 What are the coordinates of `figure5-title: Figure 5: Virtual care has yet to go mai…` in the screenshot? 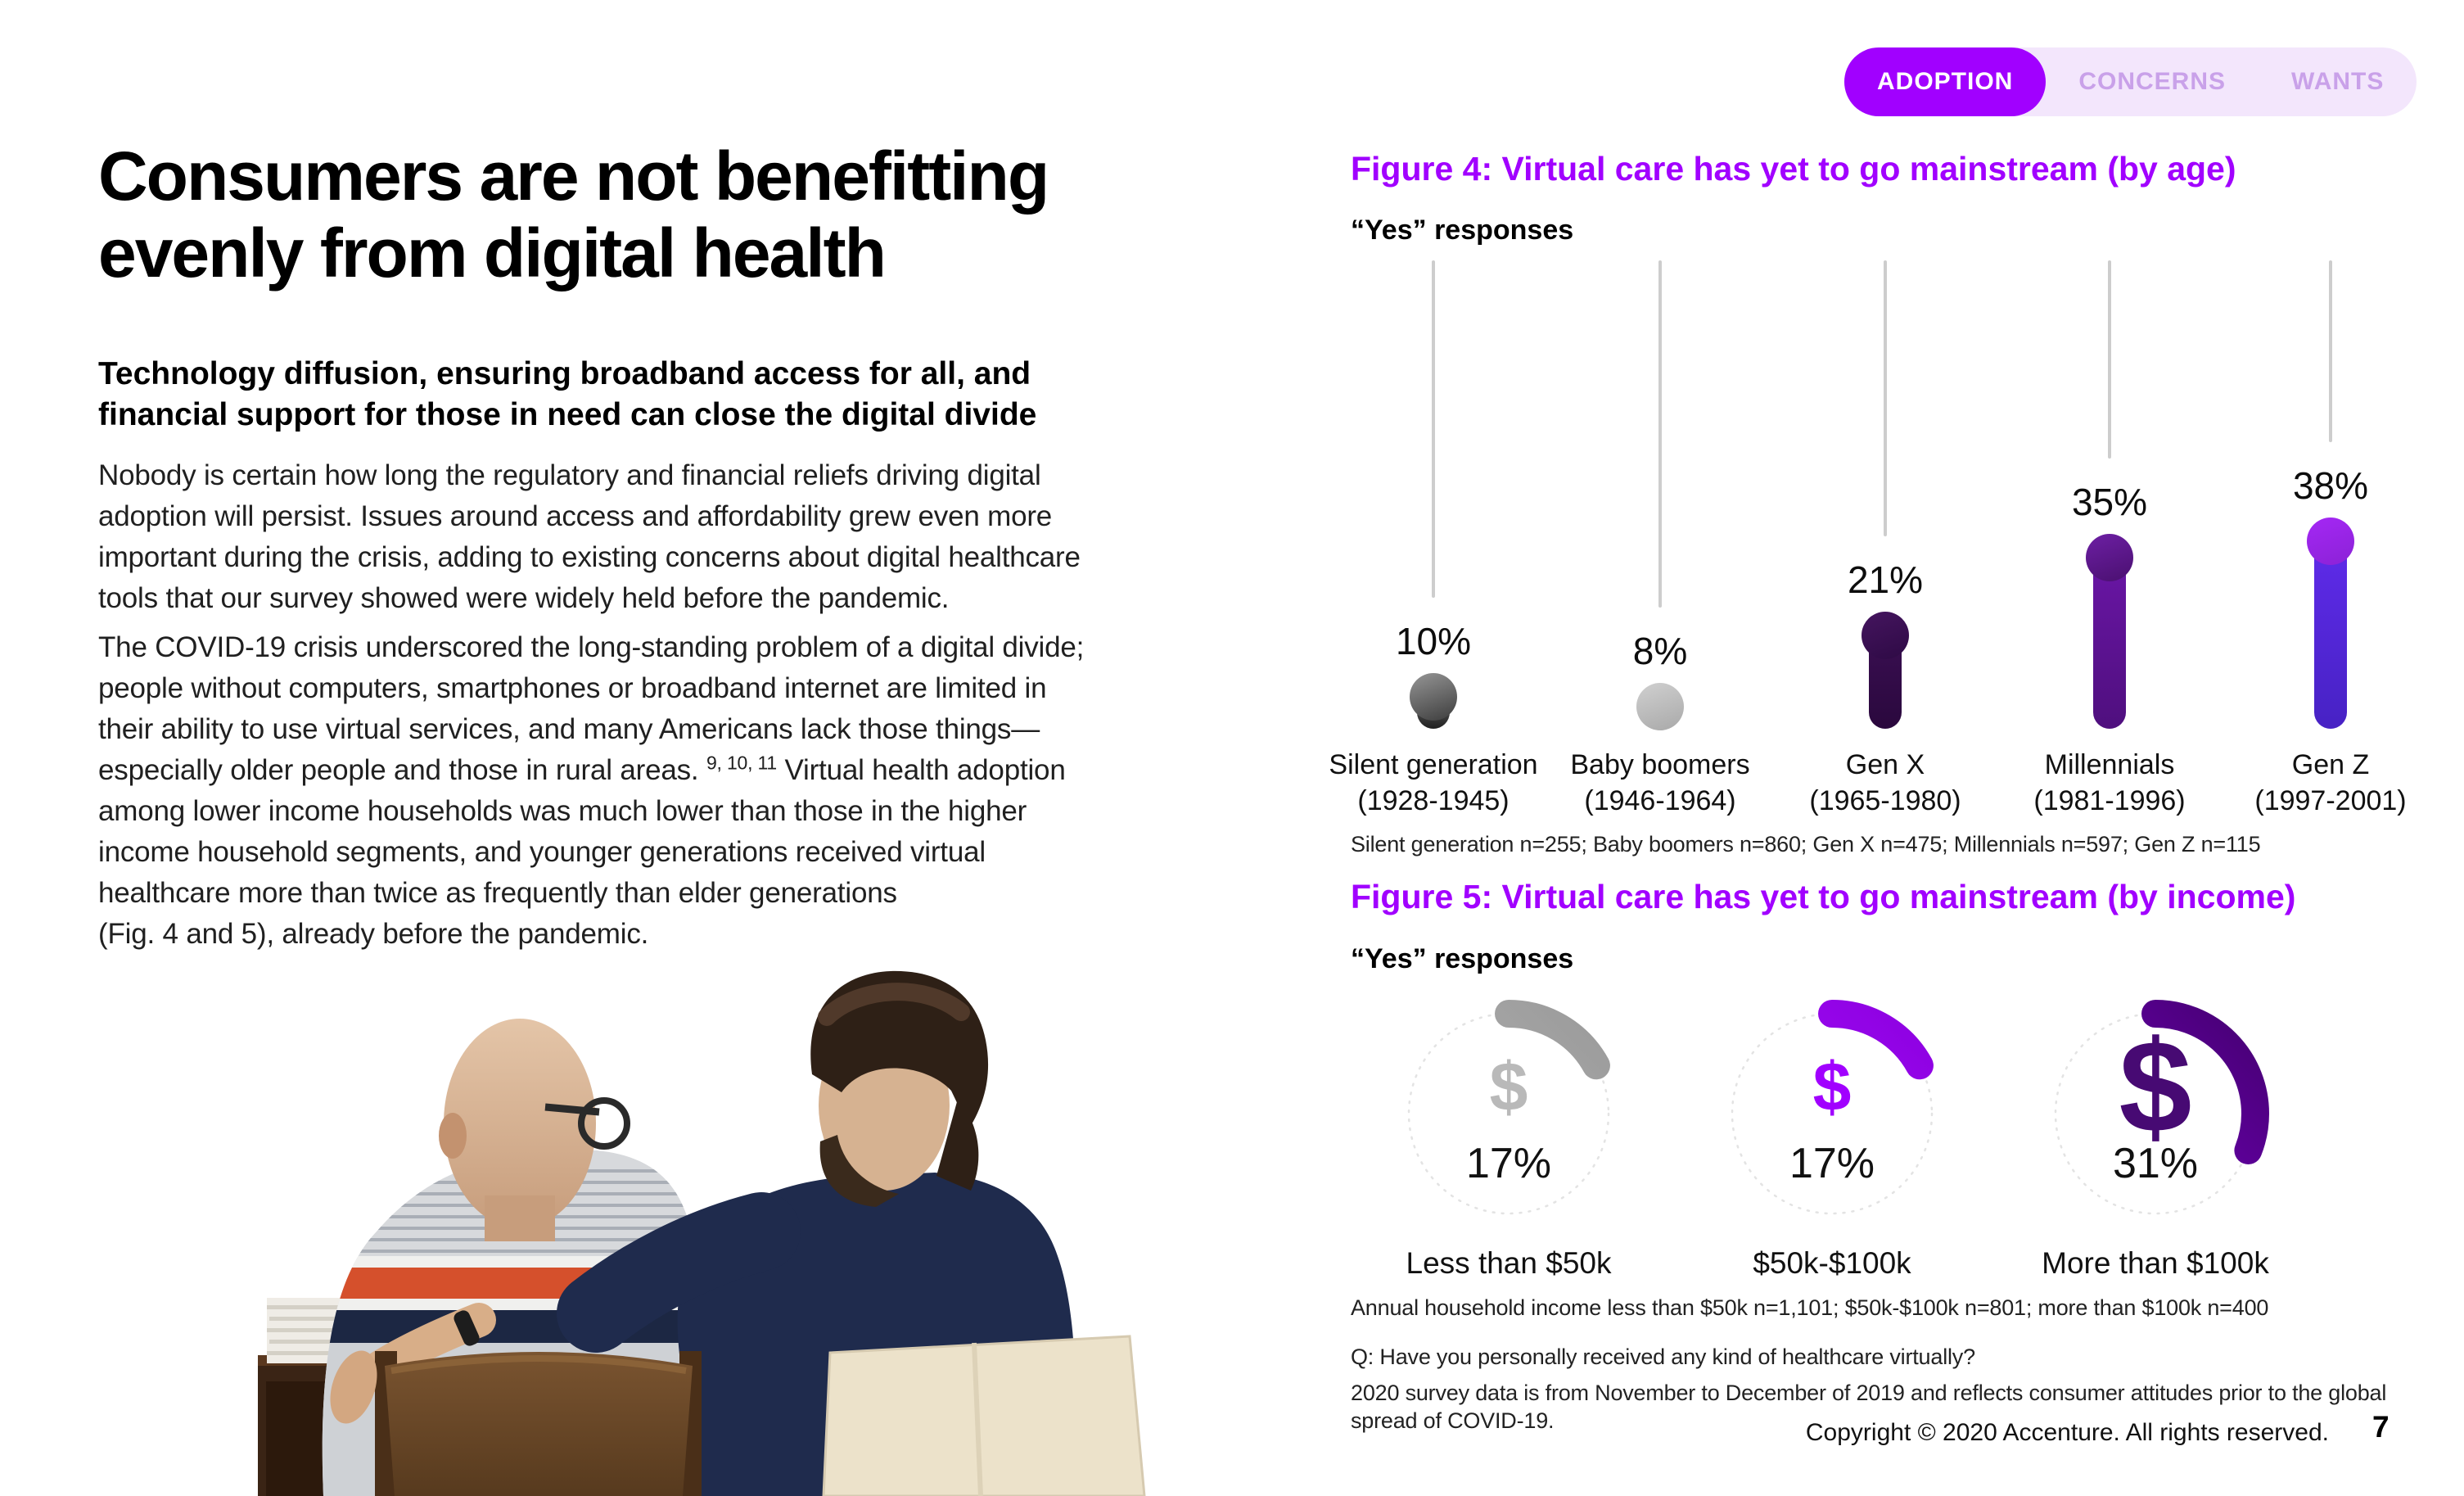 It's located at (1824, 896).